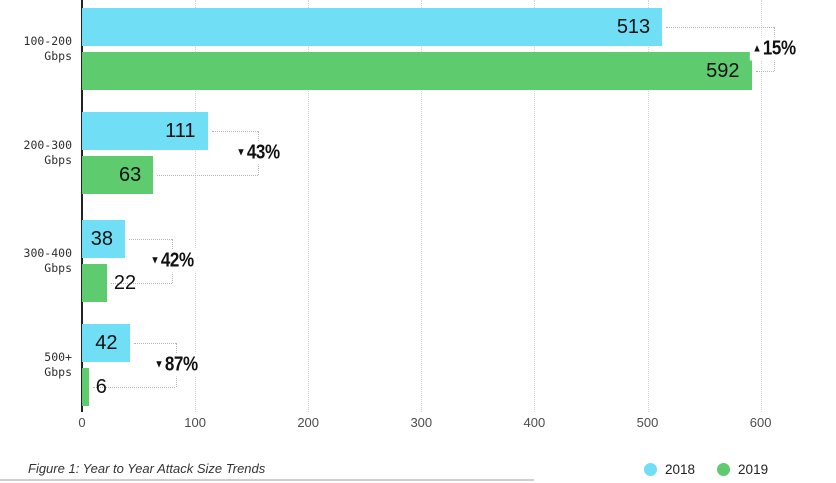  I want to click on legend-item-2018: 2018, so click(669, 469).